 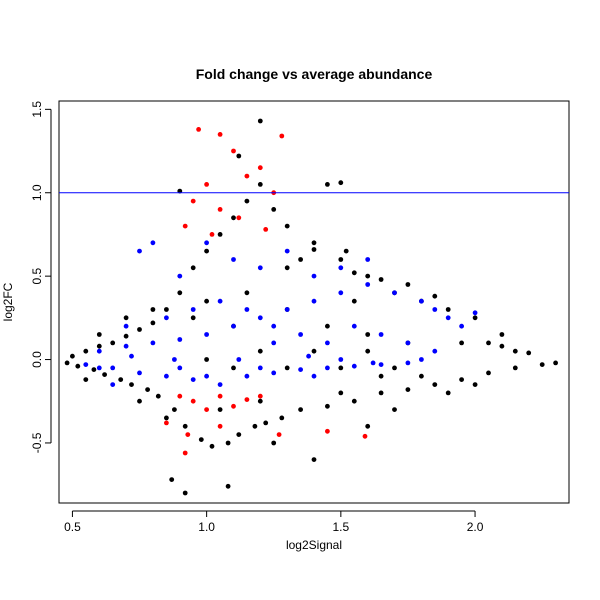 I want to click on y-tick-label: 0.0, so click(x=37, y=359).